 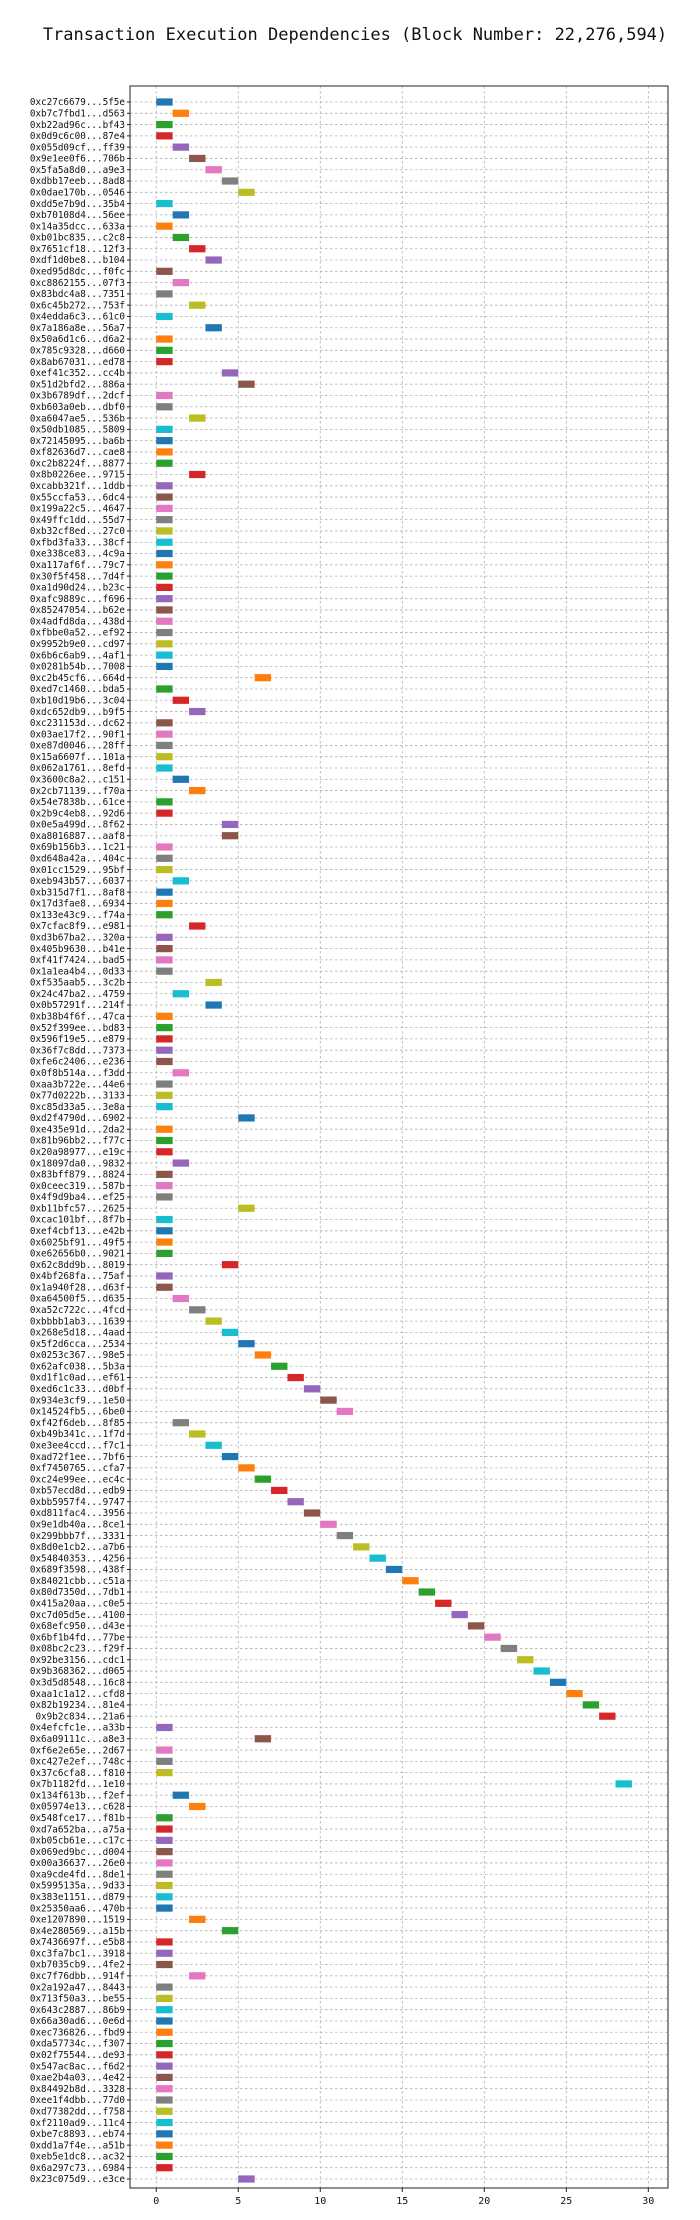 I want to click on transaction-label: 0xb22ad96c...bf43, so click(x=77, y=125).